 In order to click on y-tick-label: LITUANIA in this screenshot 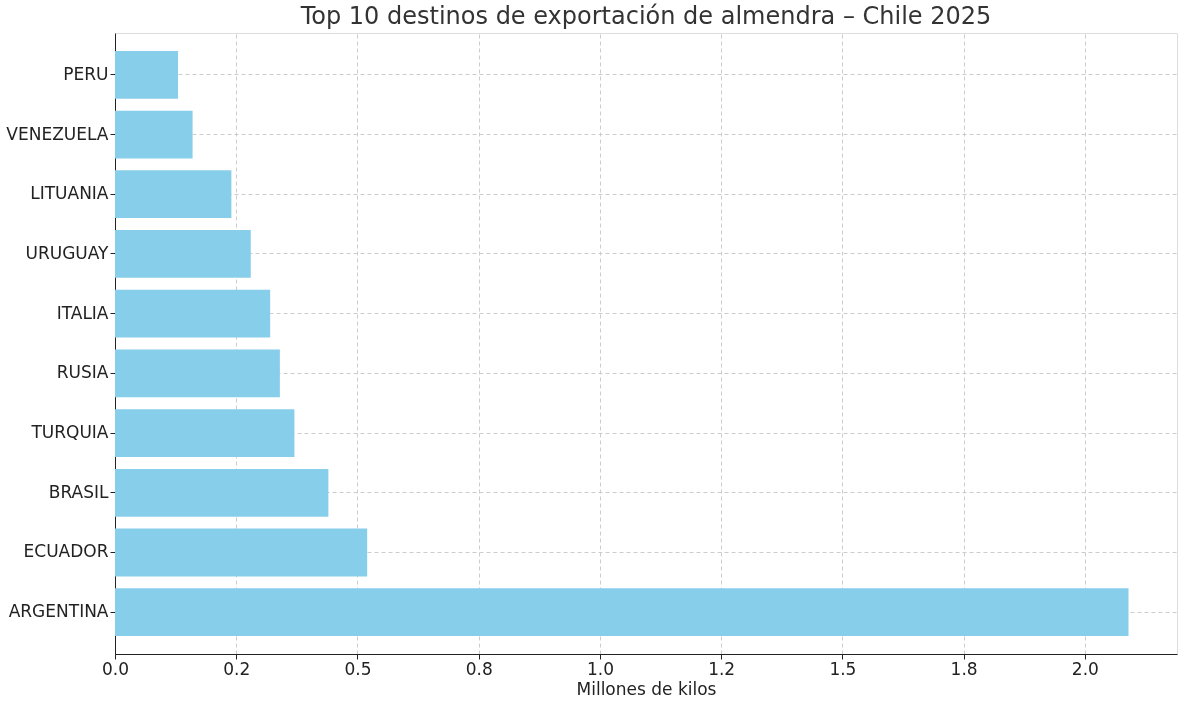, I will do `click(69, 193)`.